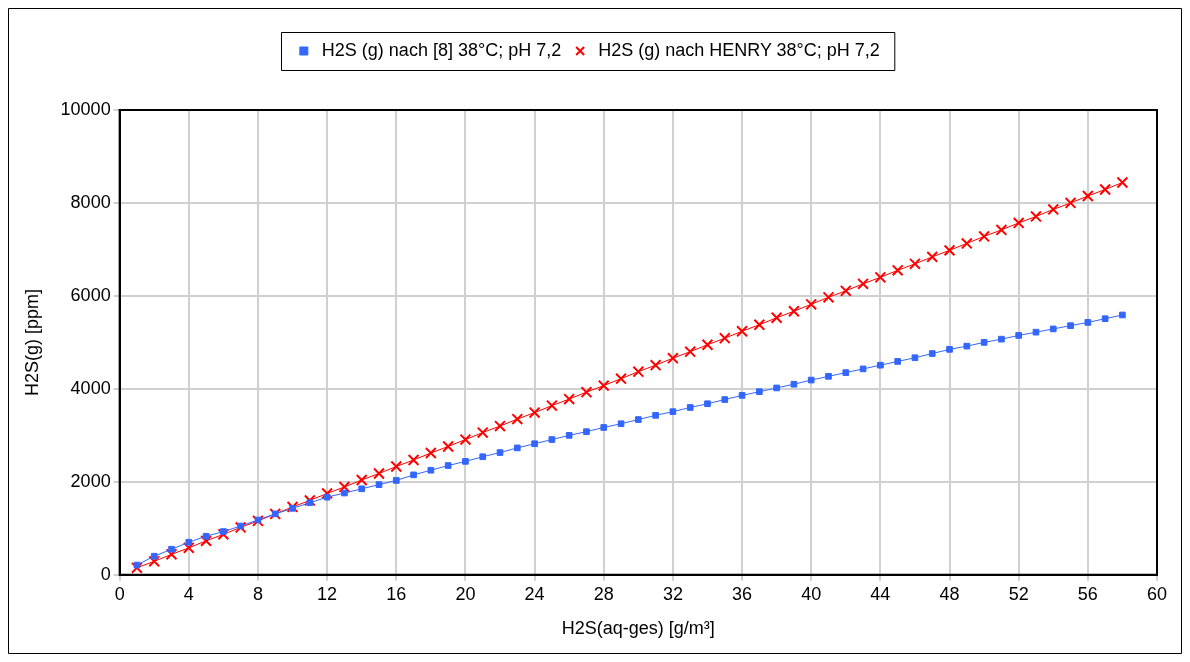 The image size is (1190, 662). What do you see at coordinates (441, 49) in the screenshot?
I see `legend-label: H2S (g) nach [8] 38°C; pH 7,2` at bounding box center [441, 49].